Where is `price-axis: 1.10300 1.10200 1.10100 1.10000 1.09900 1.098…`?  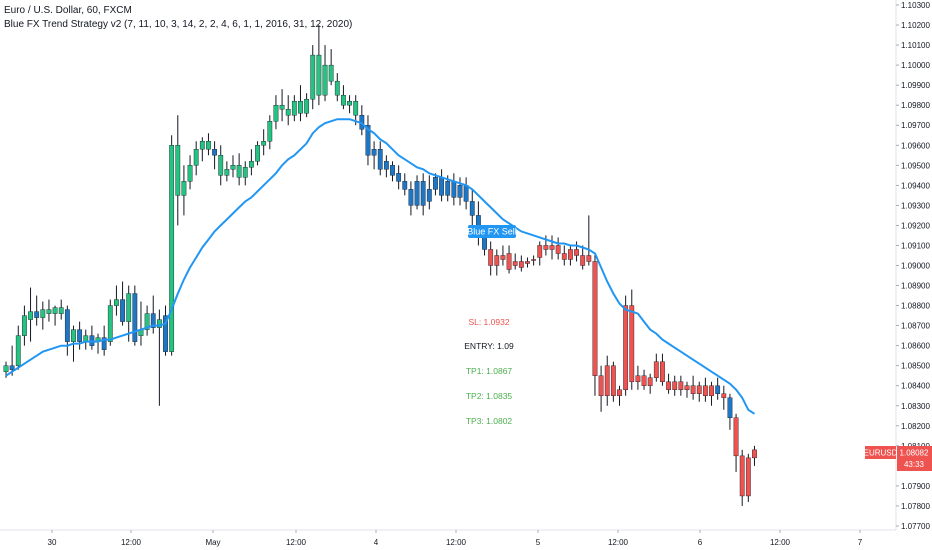 price-axis: 1.10300 1.10200 1.10100 1.10000 1.09900 1.098… is located at coordinates (913, 266).